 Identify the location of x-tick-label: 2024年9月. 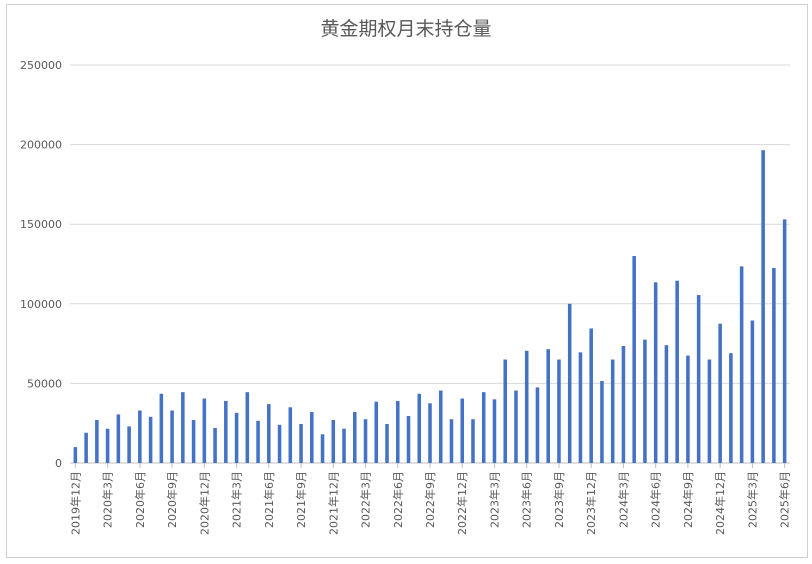
(688, 499).